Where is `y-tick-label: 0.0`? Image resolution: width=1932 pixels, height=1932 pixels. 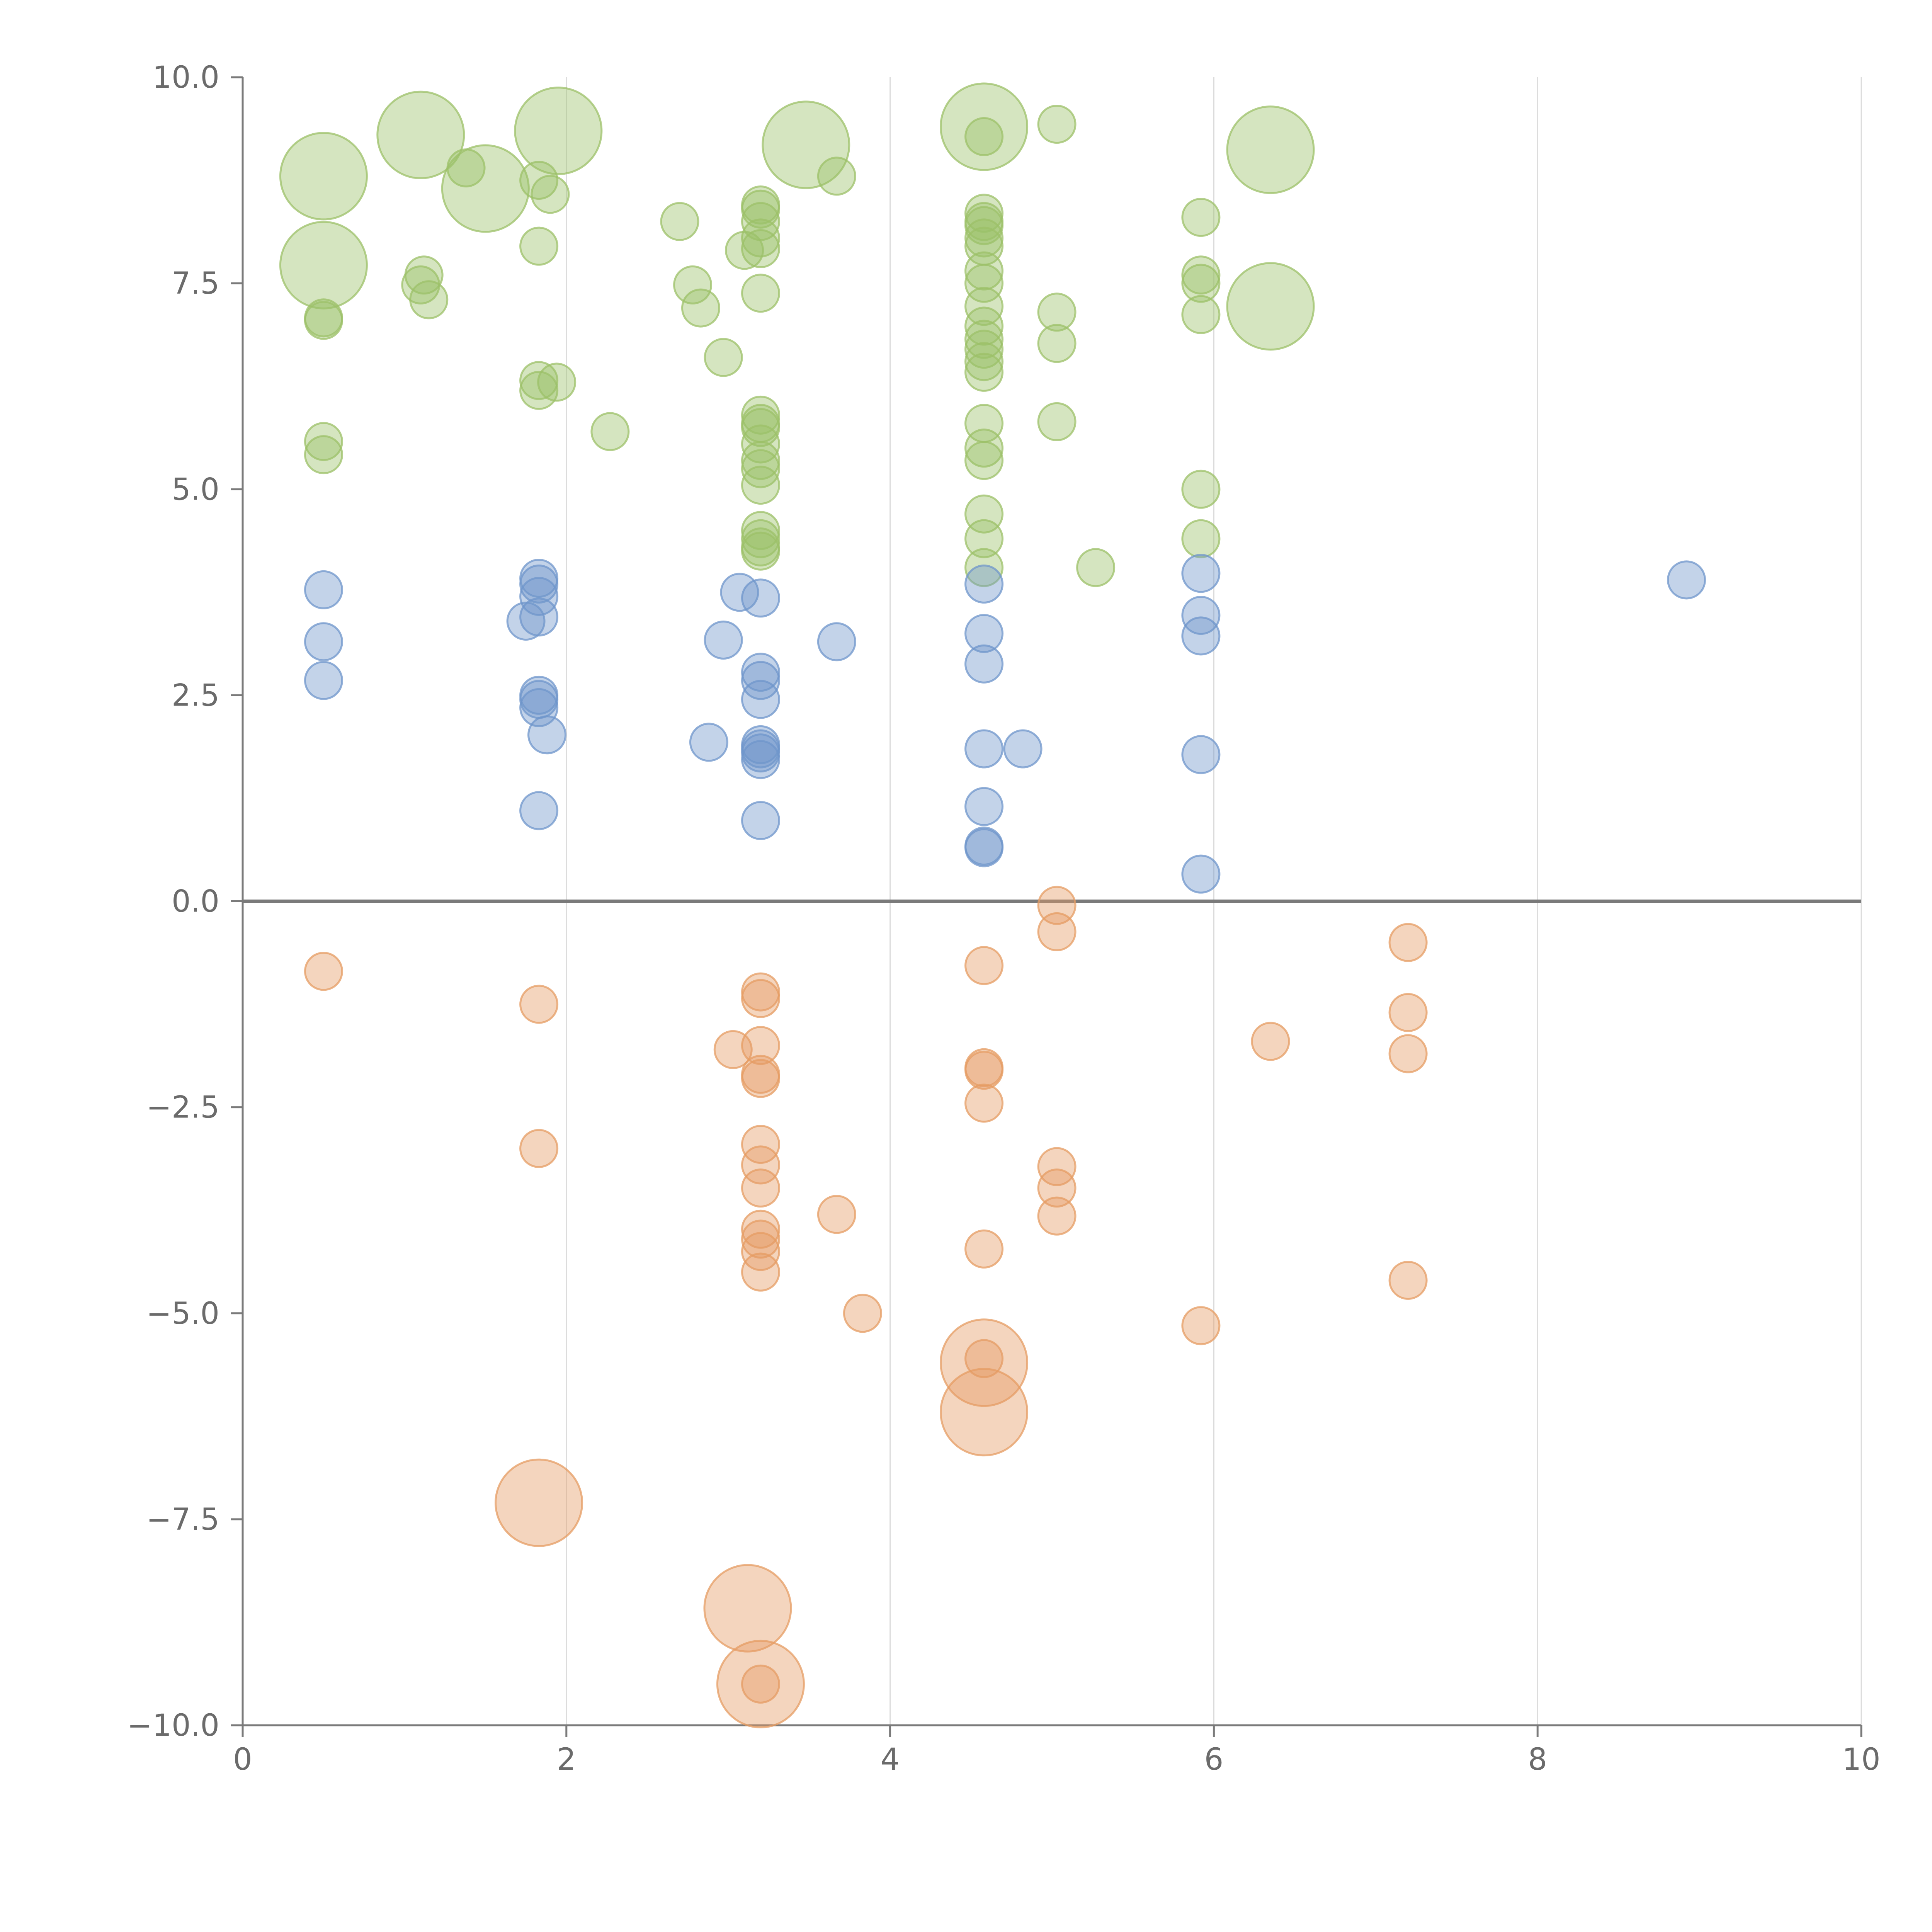 y-tick-label: 0.0 is located at coordinates (196, 901).